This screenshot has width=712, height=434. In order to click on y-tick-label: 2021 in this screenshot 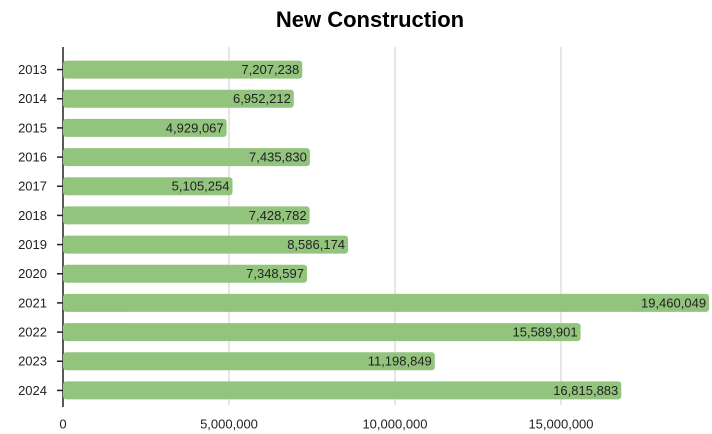, I will do `click(32, 302)`.